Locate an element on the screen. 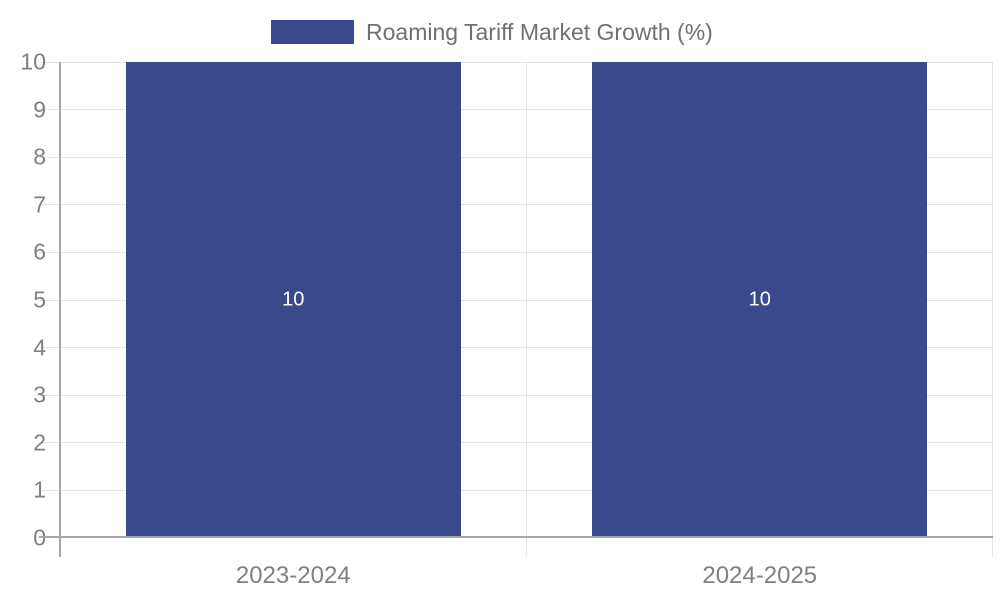 The height and width of the screenshot is (600, 1000). y-tick-label: 9 is located at coordinates (39, 109).